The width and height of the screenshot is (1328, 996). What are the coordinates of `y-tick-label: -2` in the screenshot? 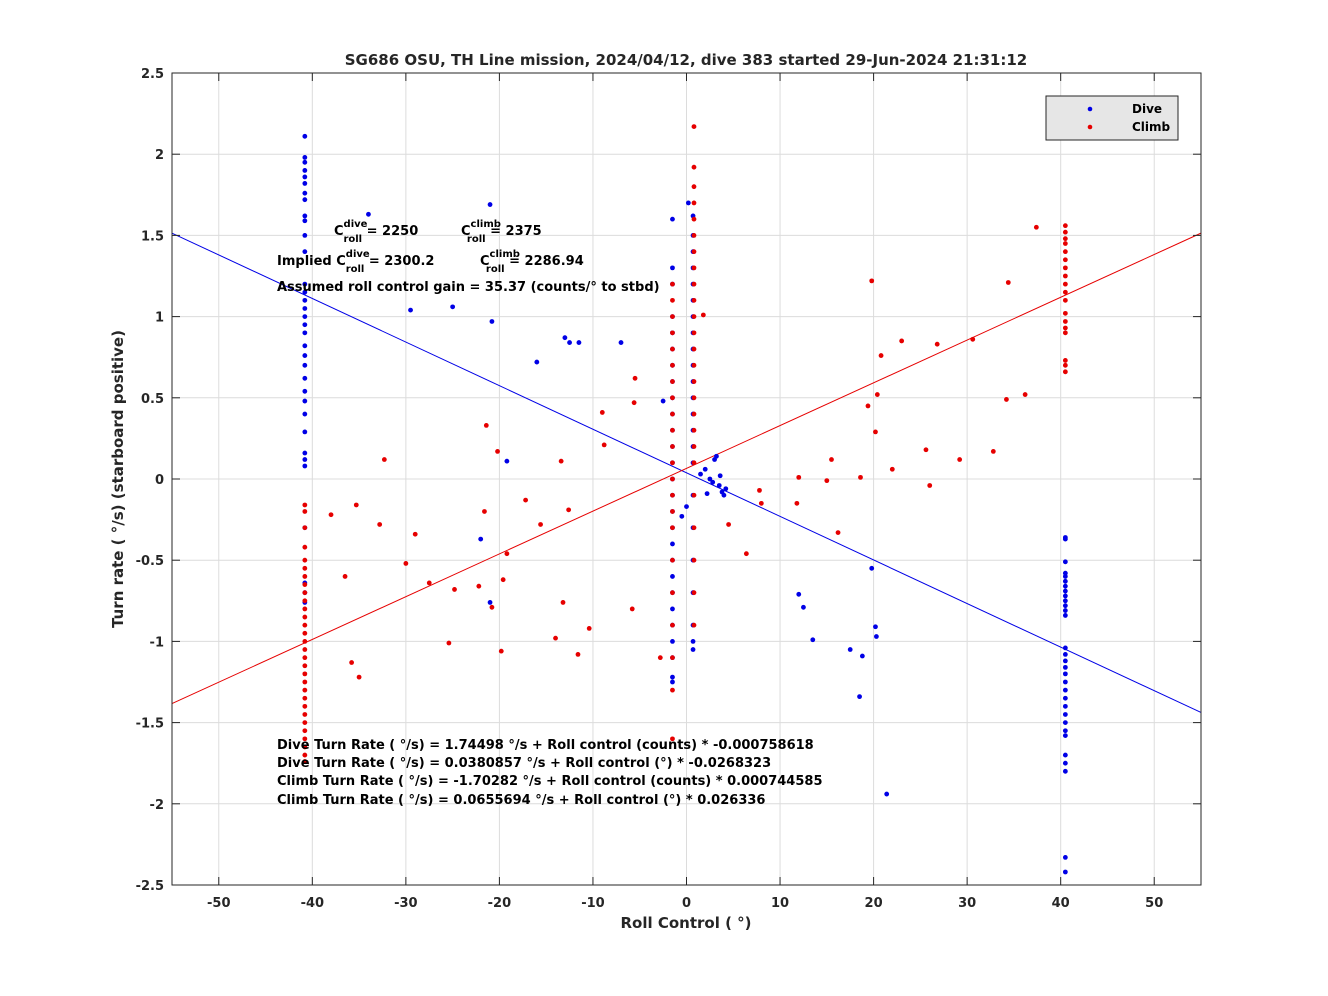 It's located at (157, 805).